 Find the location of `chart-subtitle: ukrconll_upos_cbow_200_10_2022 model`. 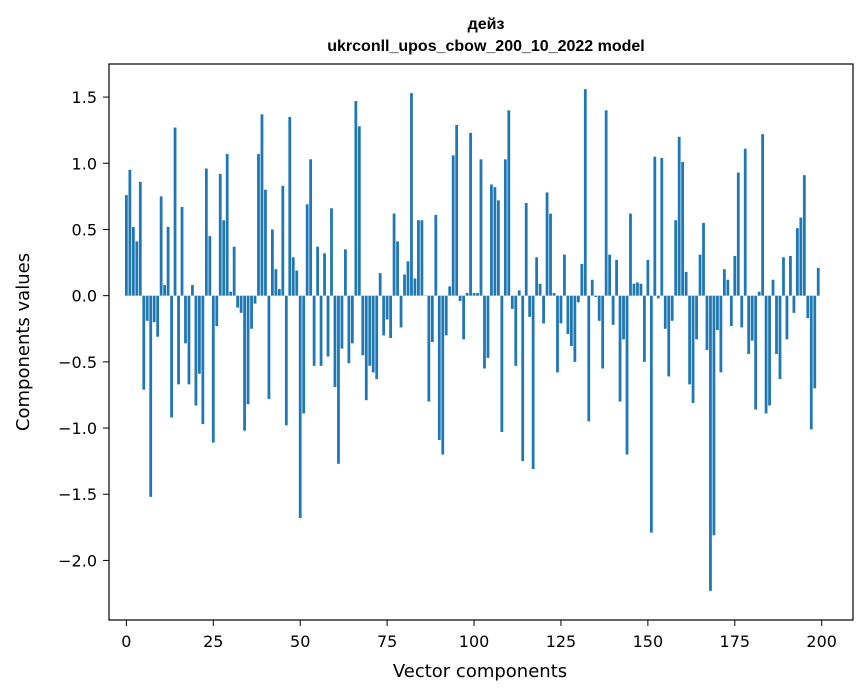

chart-subtitle: ukrconll_upos_cbow_200_10_2022 model is located at coordinates (485, 46).